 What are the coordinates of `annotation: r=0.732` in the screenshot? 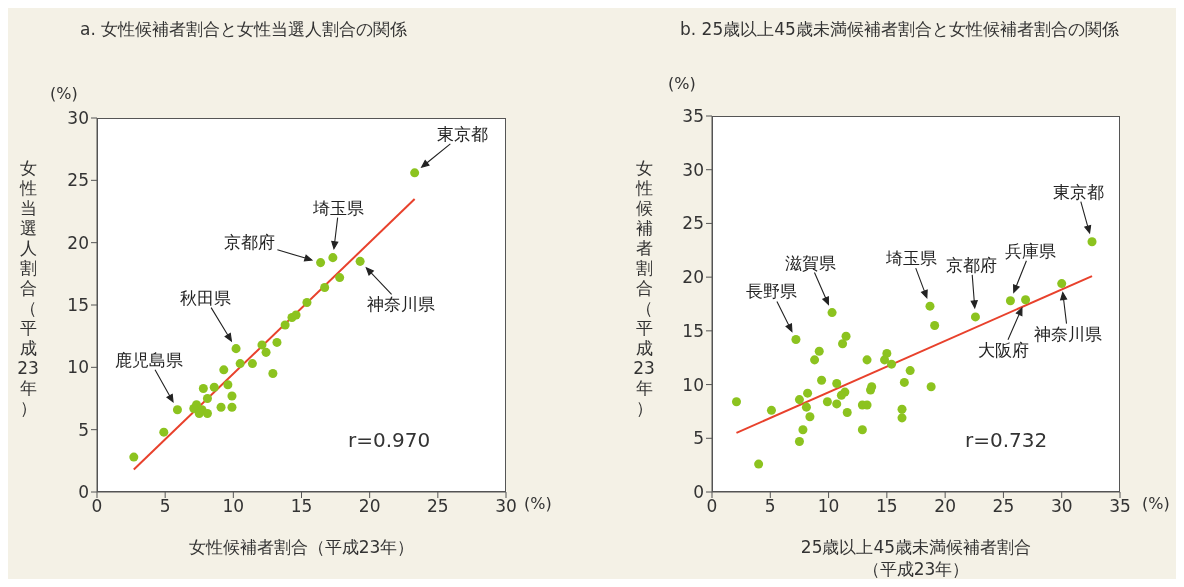 It's located at (1006, 440).